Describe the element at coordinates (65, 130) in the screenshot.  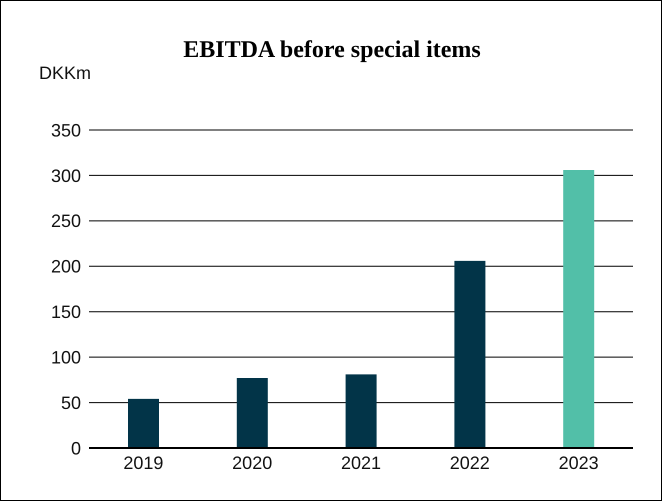
I see `y-tick-label: 350` at that location.